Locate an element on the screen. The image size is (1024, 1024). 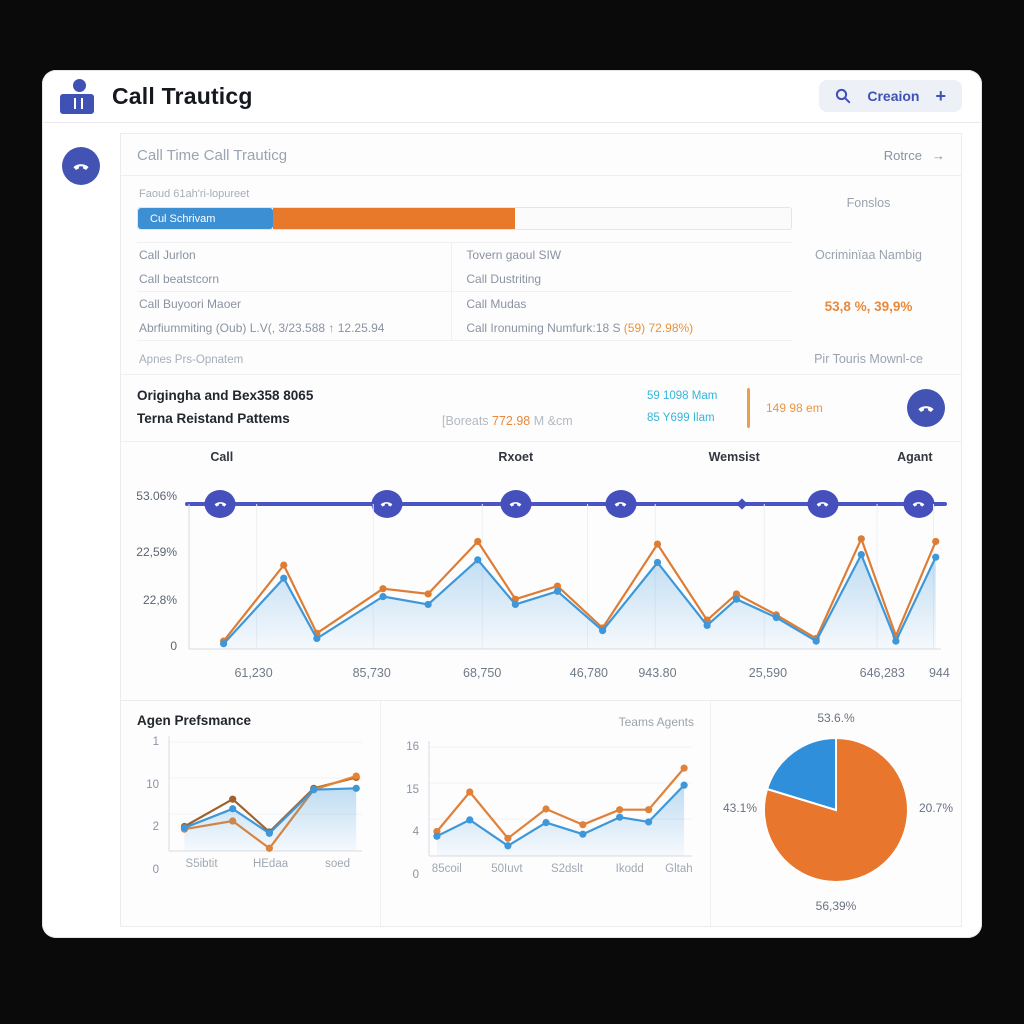
y-axis-tick: 22,8% is located at coordinates (159, 599).